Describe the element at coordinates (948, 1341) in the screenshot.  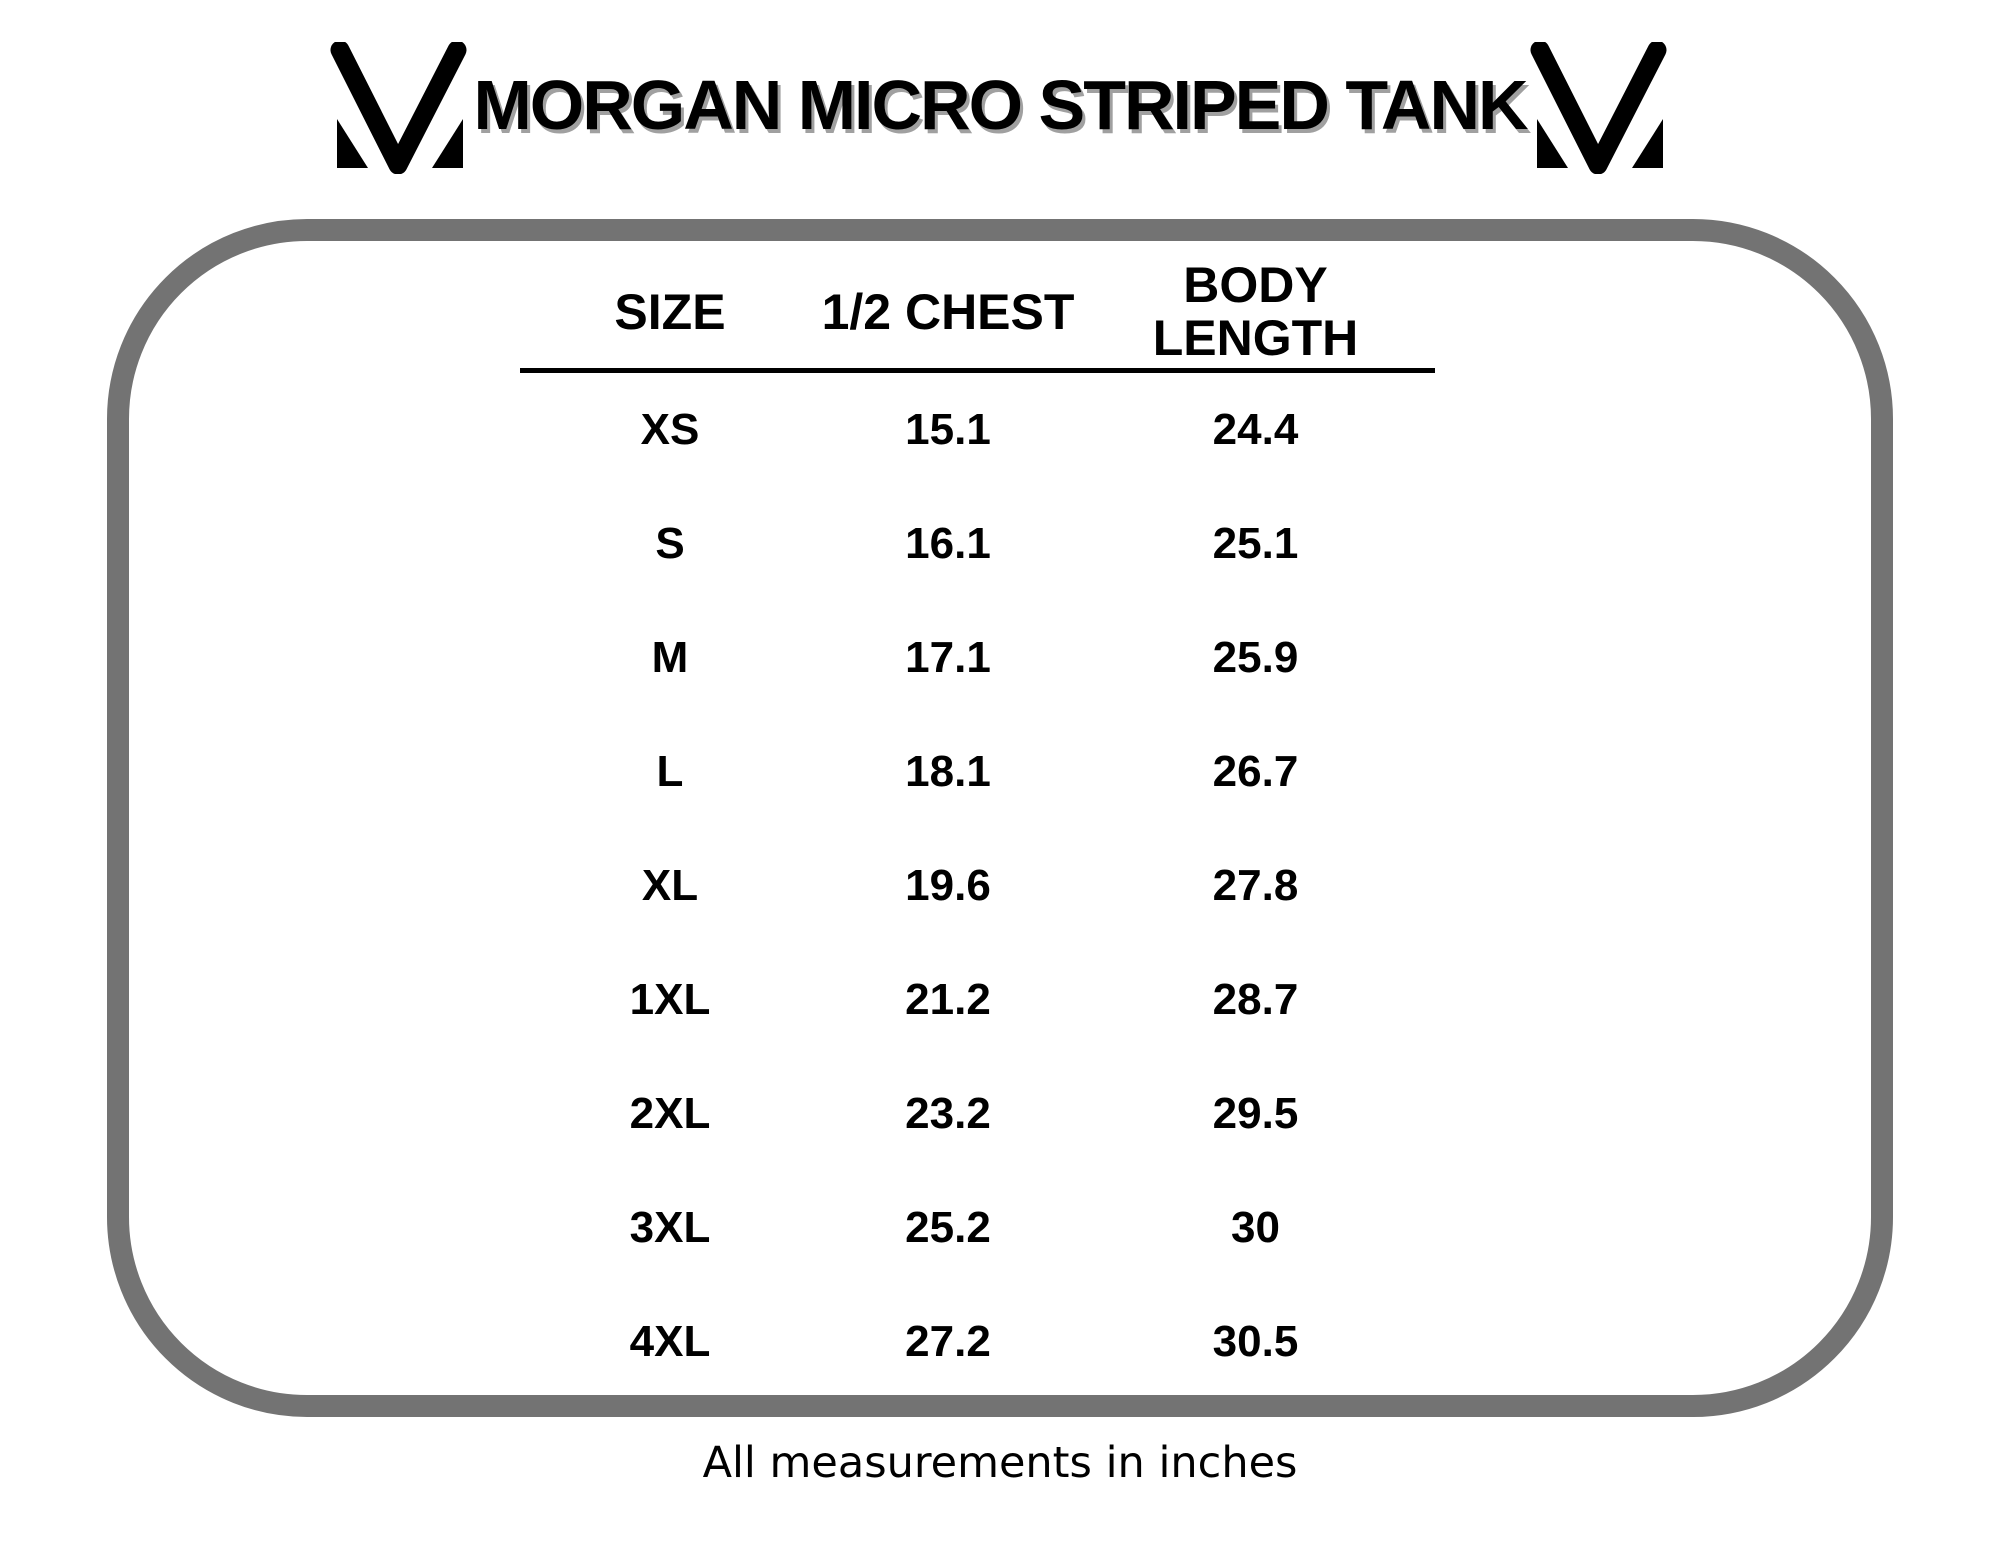
I see `half-chest-cell: 27.2` at that location.